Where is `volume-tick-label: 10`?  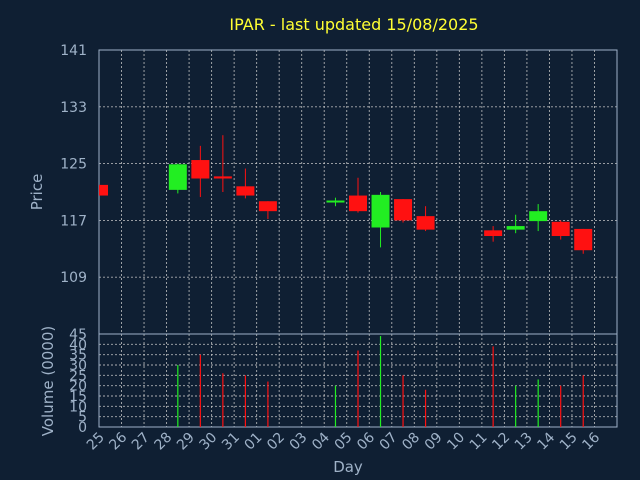
volume-tick-label: 10 is located at coordinates (78, 407).